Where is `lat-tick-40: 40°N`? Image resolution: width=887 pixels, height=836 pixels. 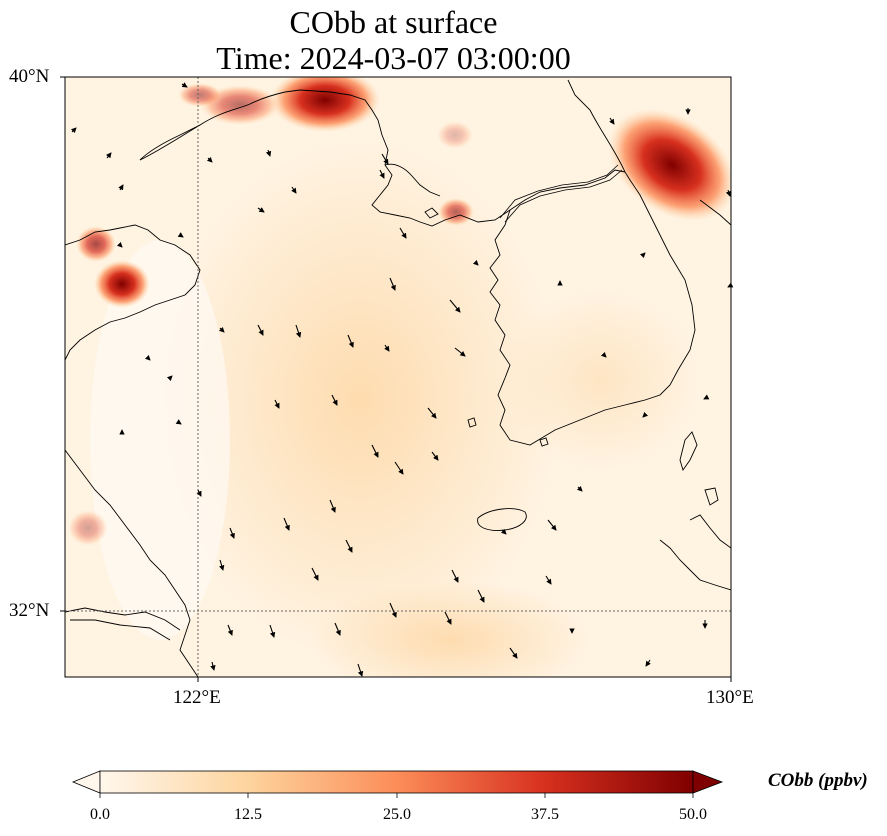
lat-tick-40: 40°N is located at coordinates (29, 76).